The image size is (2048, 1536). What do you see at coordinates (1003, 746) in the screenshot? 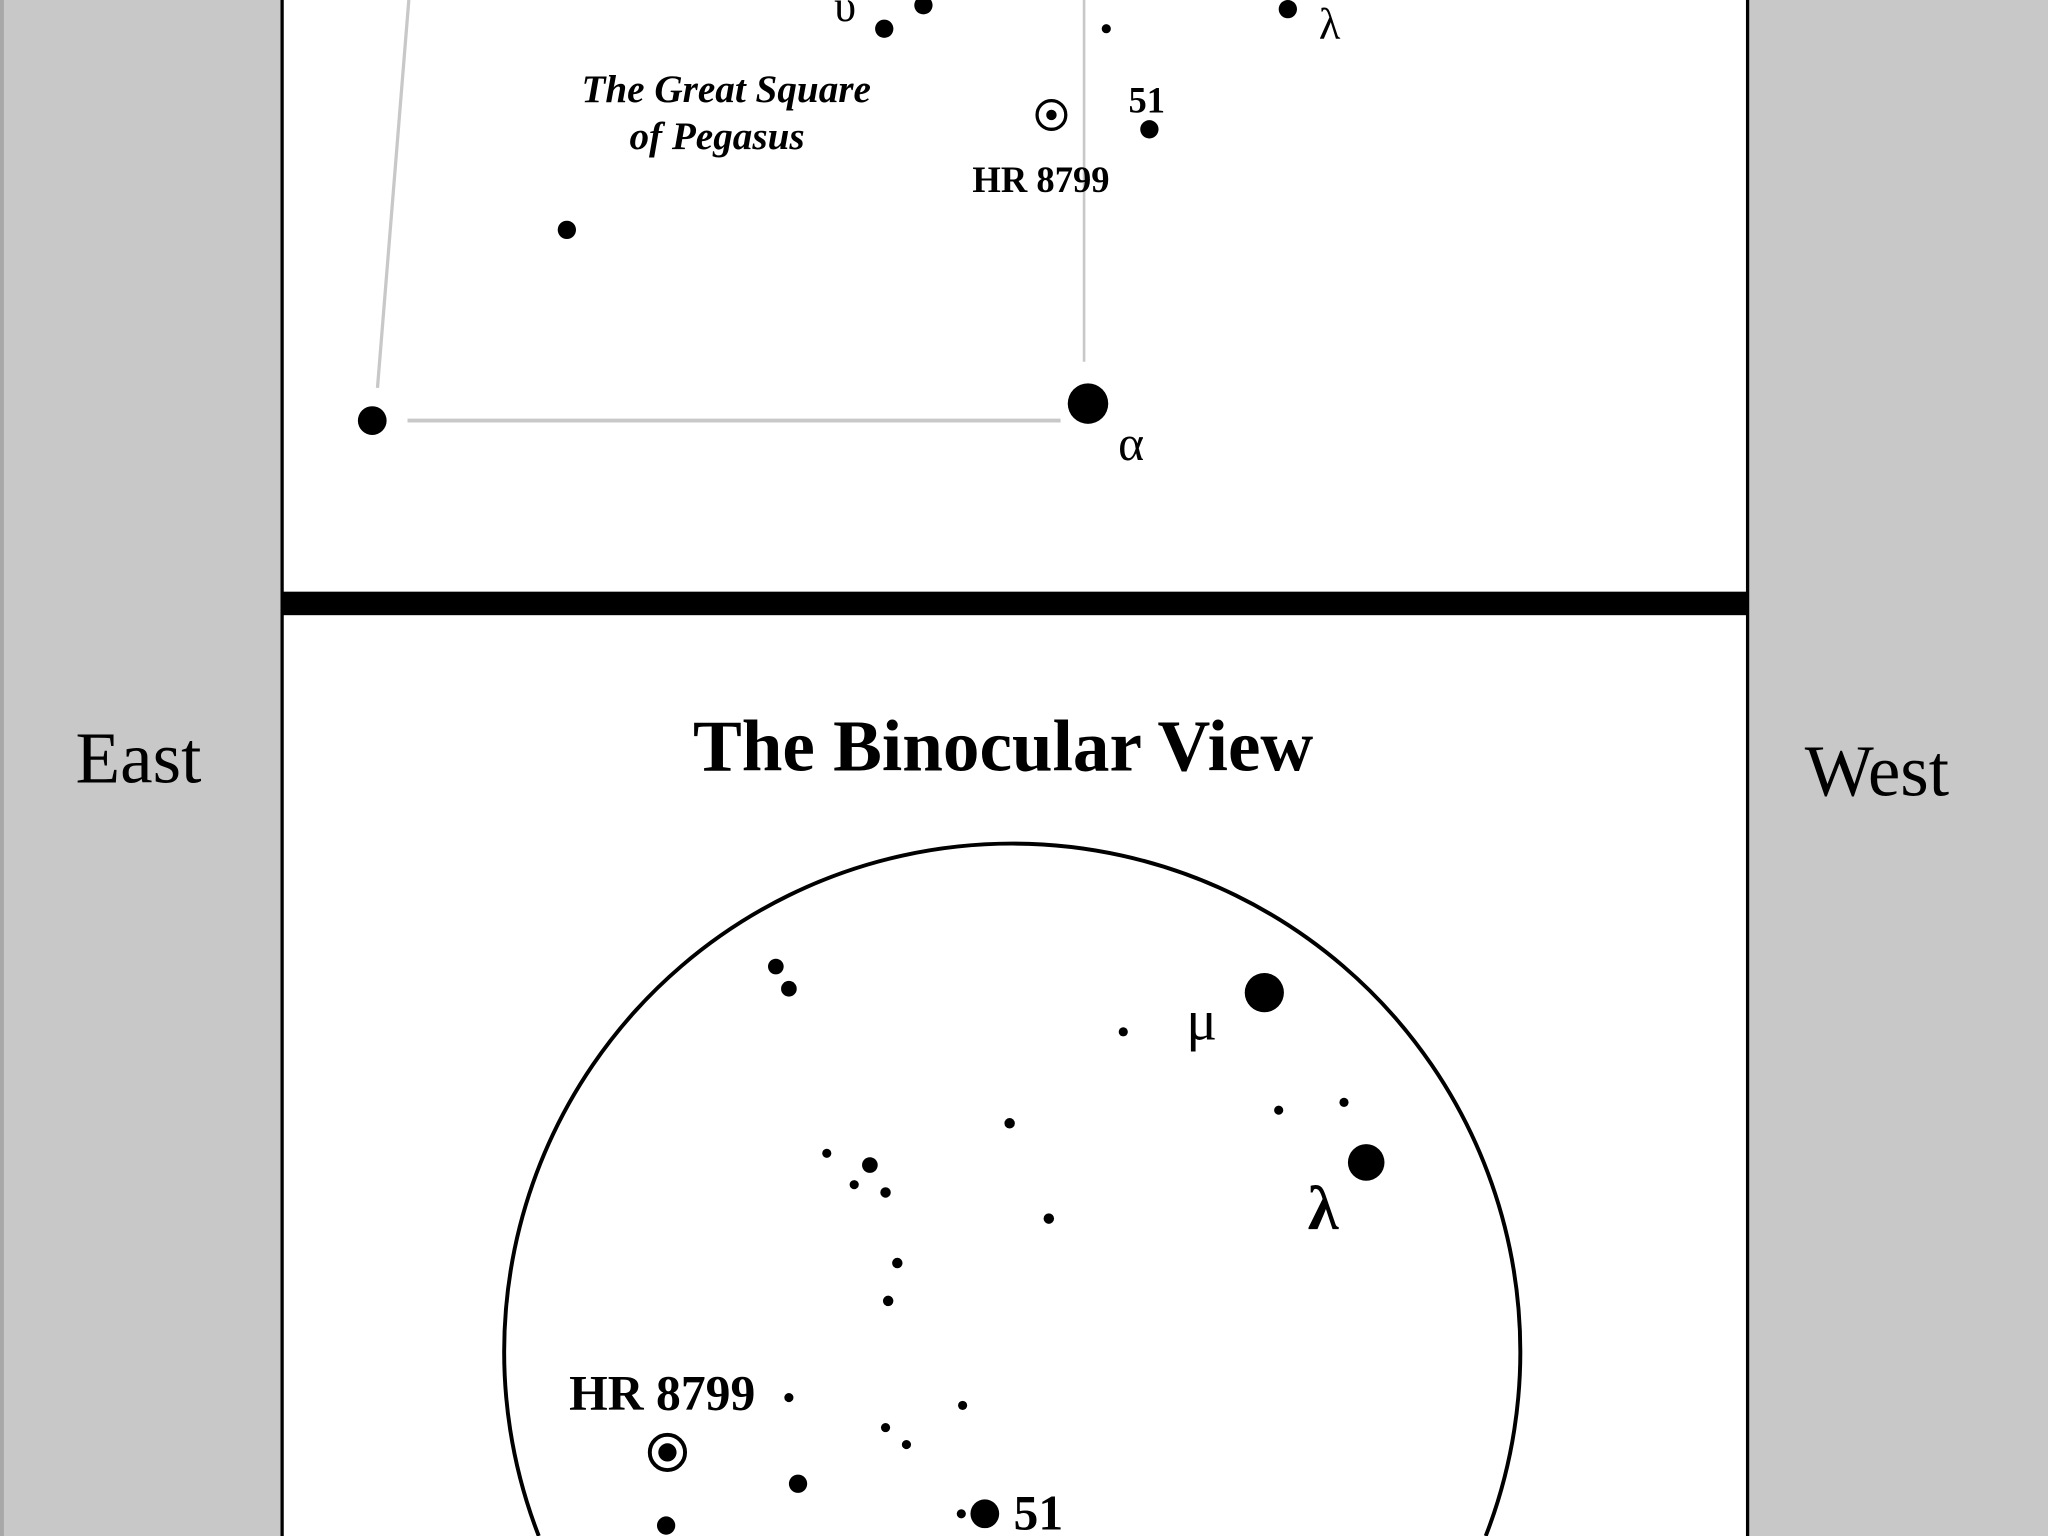
I see `binocular-title: The Binocular View` at bounding box center [1003, 746].